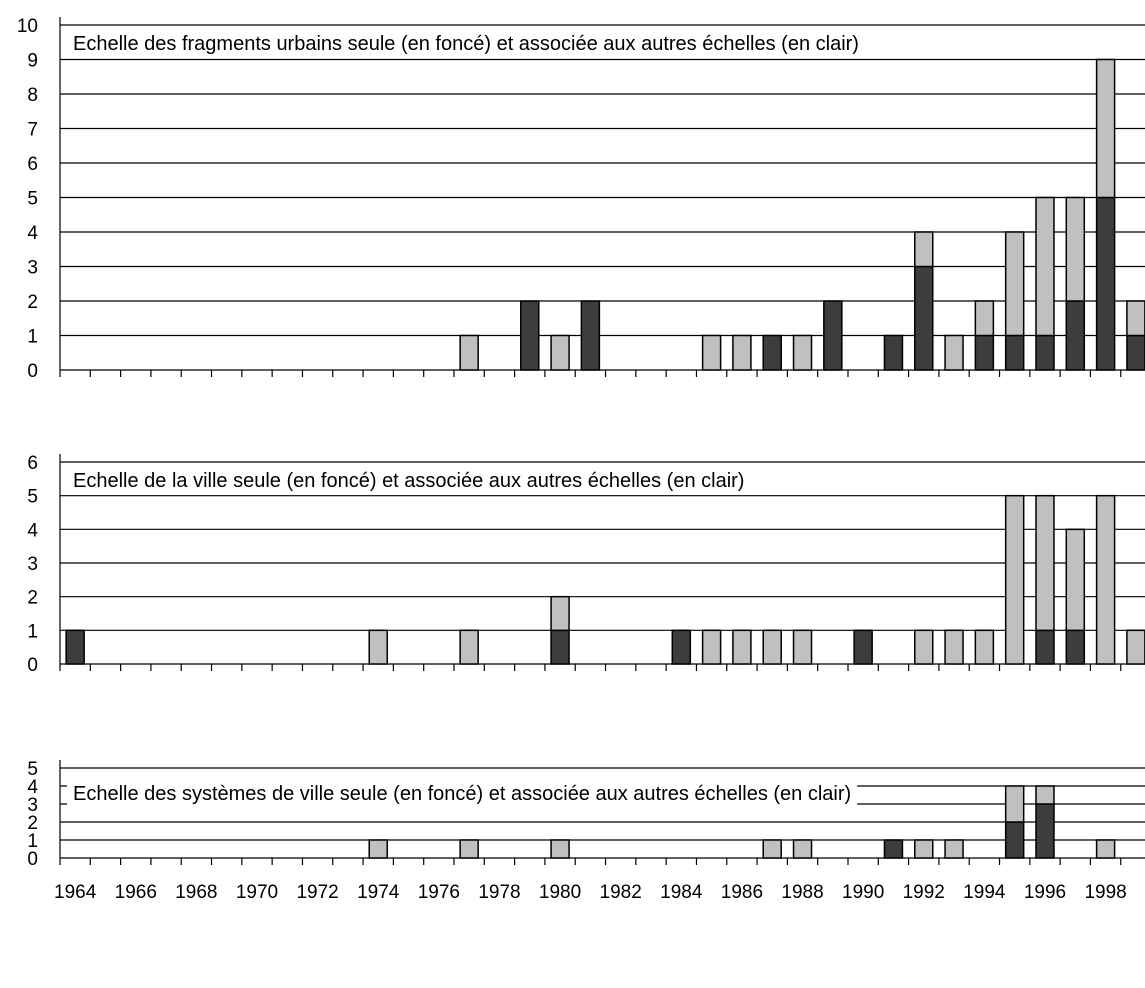 The image size is (1145, 988). Describe the element at coordinates (1135, 352) in the screenshot. I see `bar-dark-1999` at that location.